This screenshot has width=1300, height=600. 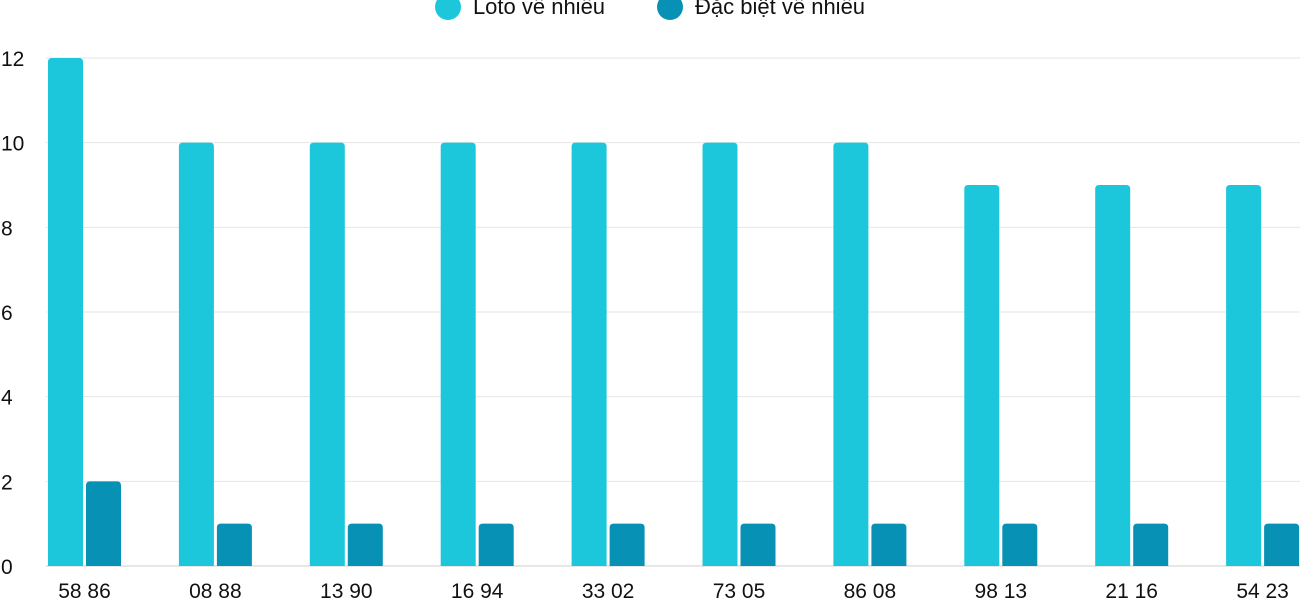 I want to click on chart-legend: Loto về nhiều Đặc biệt về nhiều, so click(x=650, y=10).